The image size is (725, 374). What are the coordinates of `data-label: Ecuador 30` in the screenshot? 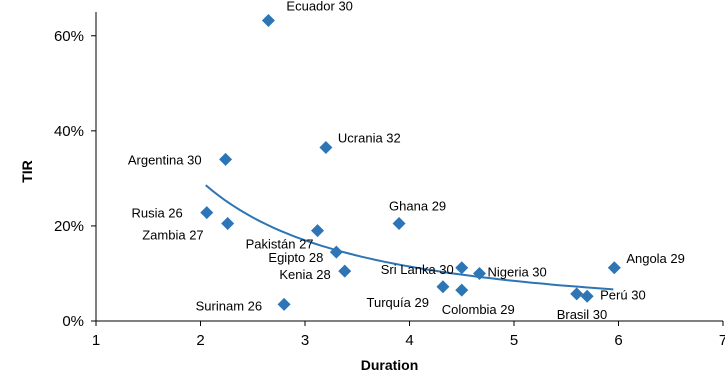 It's located at (319, 7).